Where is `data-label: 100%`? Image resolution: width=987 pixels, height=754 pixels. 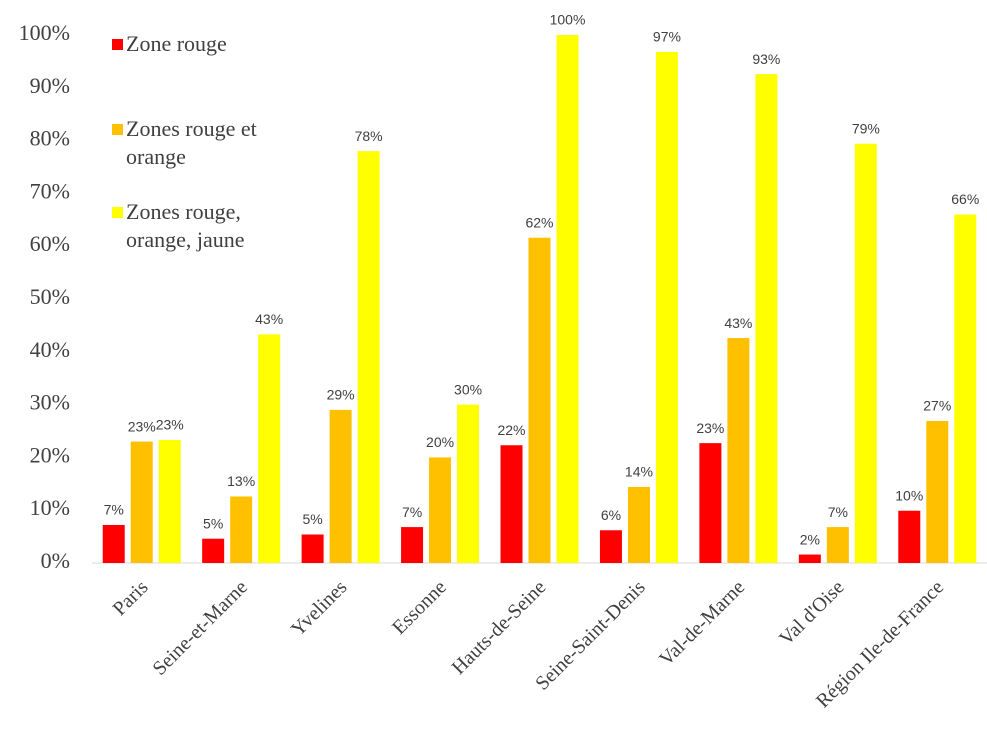
data-label: 100% is located at coordinates (568, 20).